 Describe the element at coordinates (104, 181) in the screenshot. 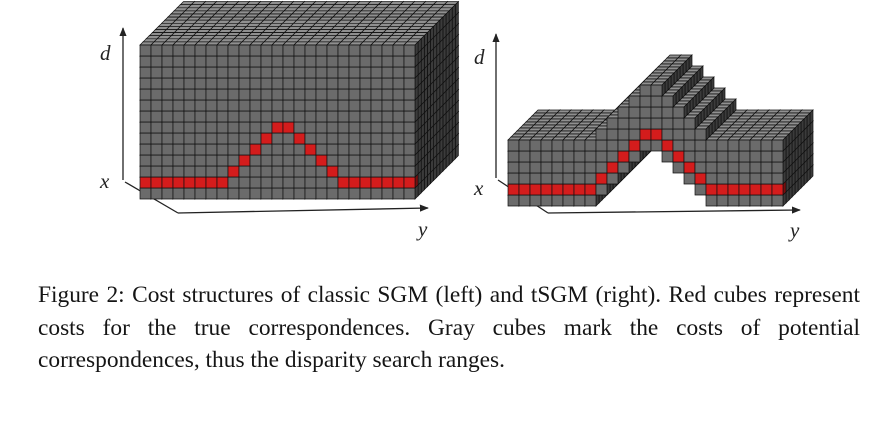

I see `left-x-axis-label: x` at that location.